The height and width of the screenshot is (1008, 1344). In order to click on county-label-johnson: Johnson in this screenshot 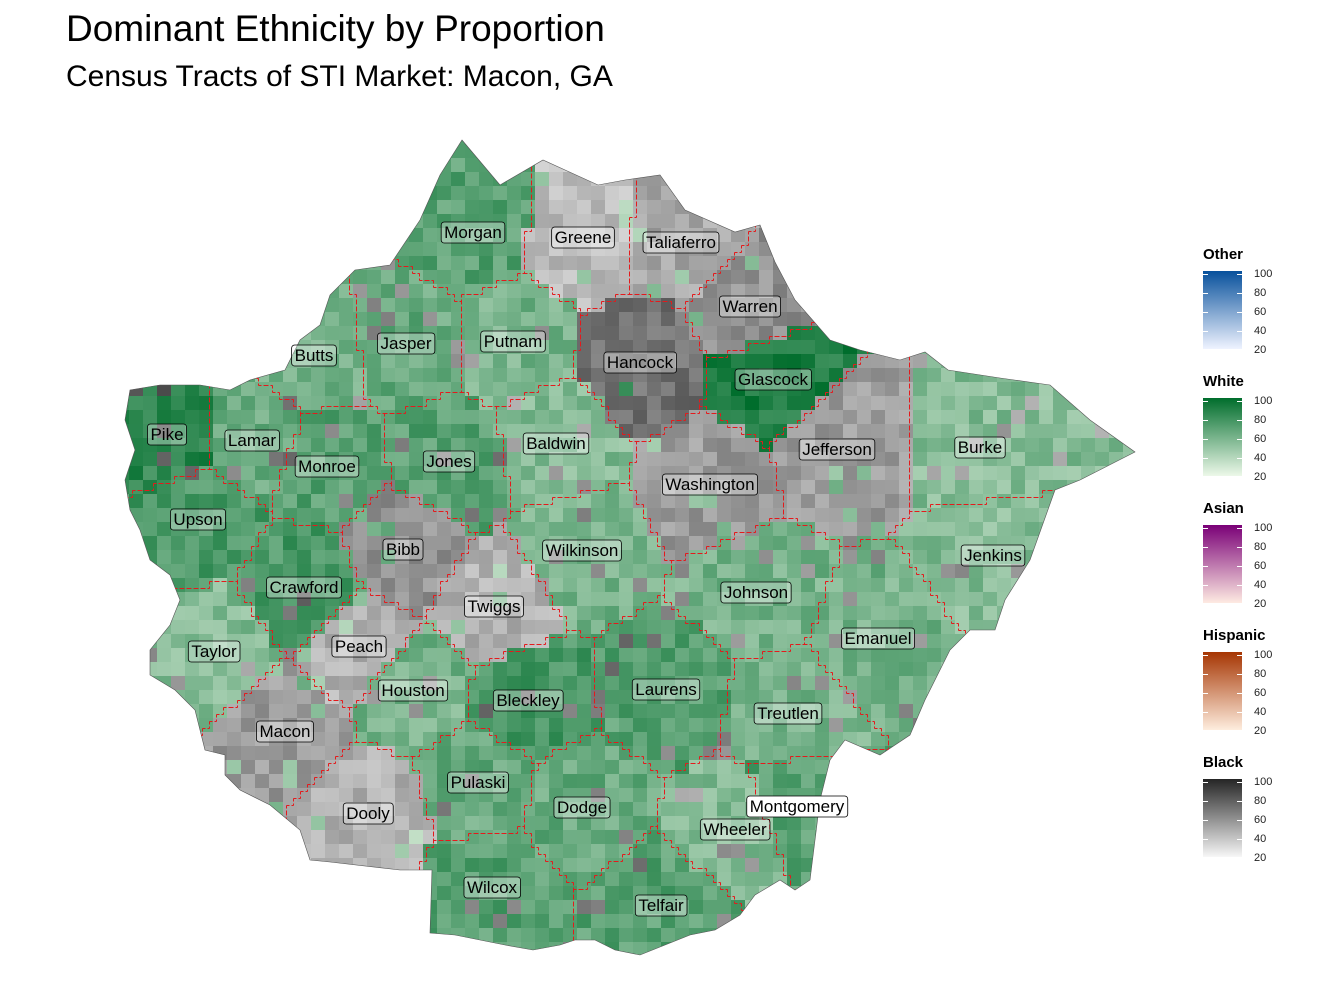, I will do `click(756, 592)`.